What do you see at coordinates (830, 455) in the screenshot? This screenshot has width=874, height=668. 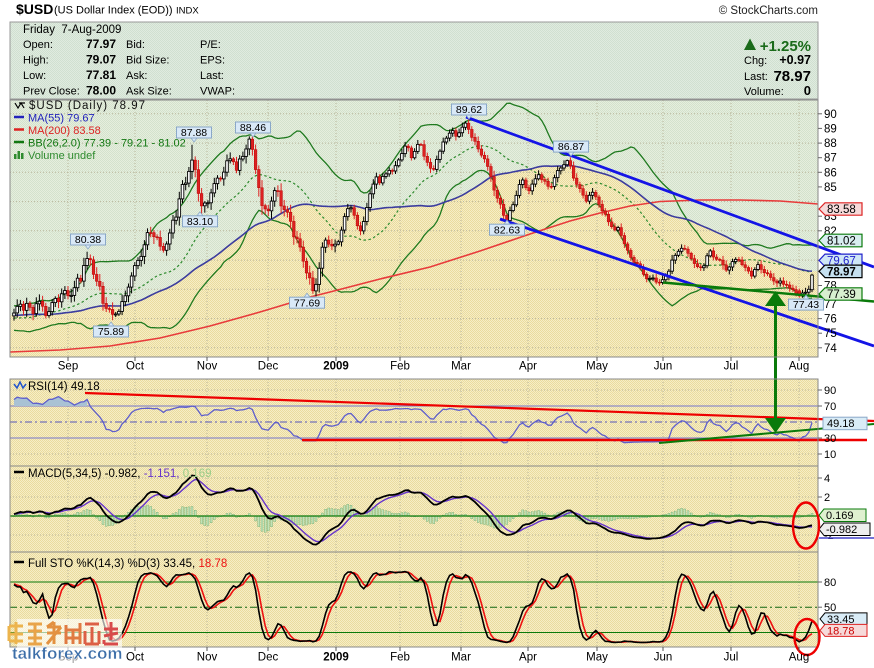 I see `svg-text: 10` at bounding box center [830, 455].